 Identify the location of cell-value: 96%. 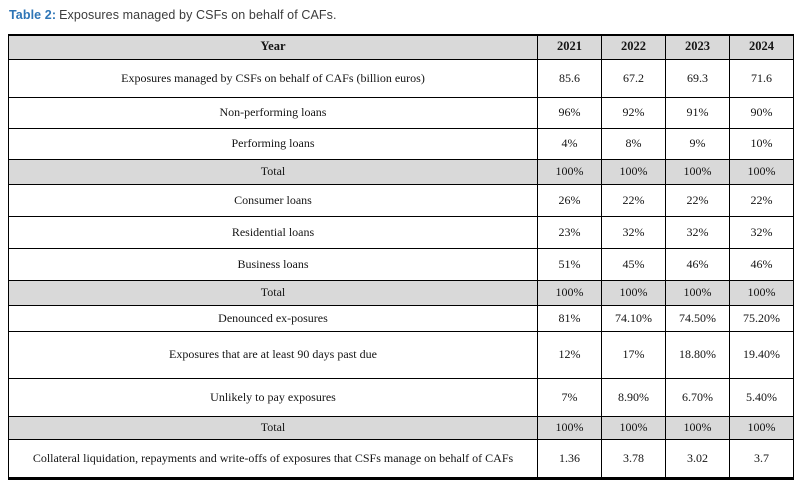
(569, 112).